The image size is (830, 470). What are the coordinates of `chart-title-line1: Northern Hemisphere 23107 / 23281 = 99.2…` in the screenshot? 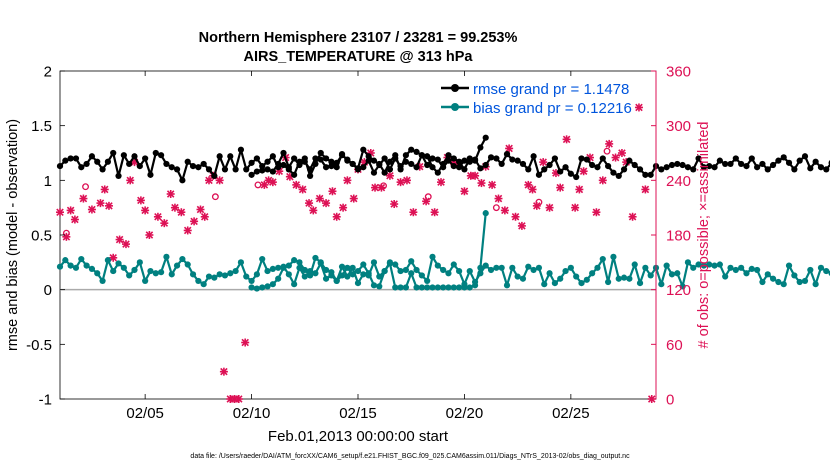 It's located at (358, 38).